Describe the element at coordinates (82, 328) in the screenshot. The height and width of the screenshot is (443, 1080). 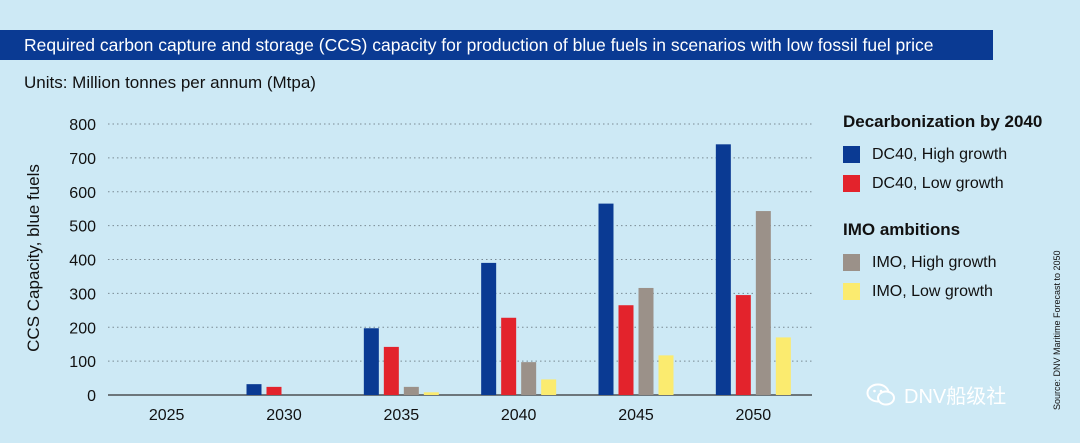
I see `y-tick-label: 200` at that location.